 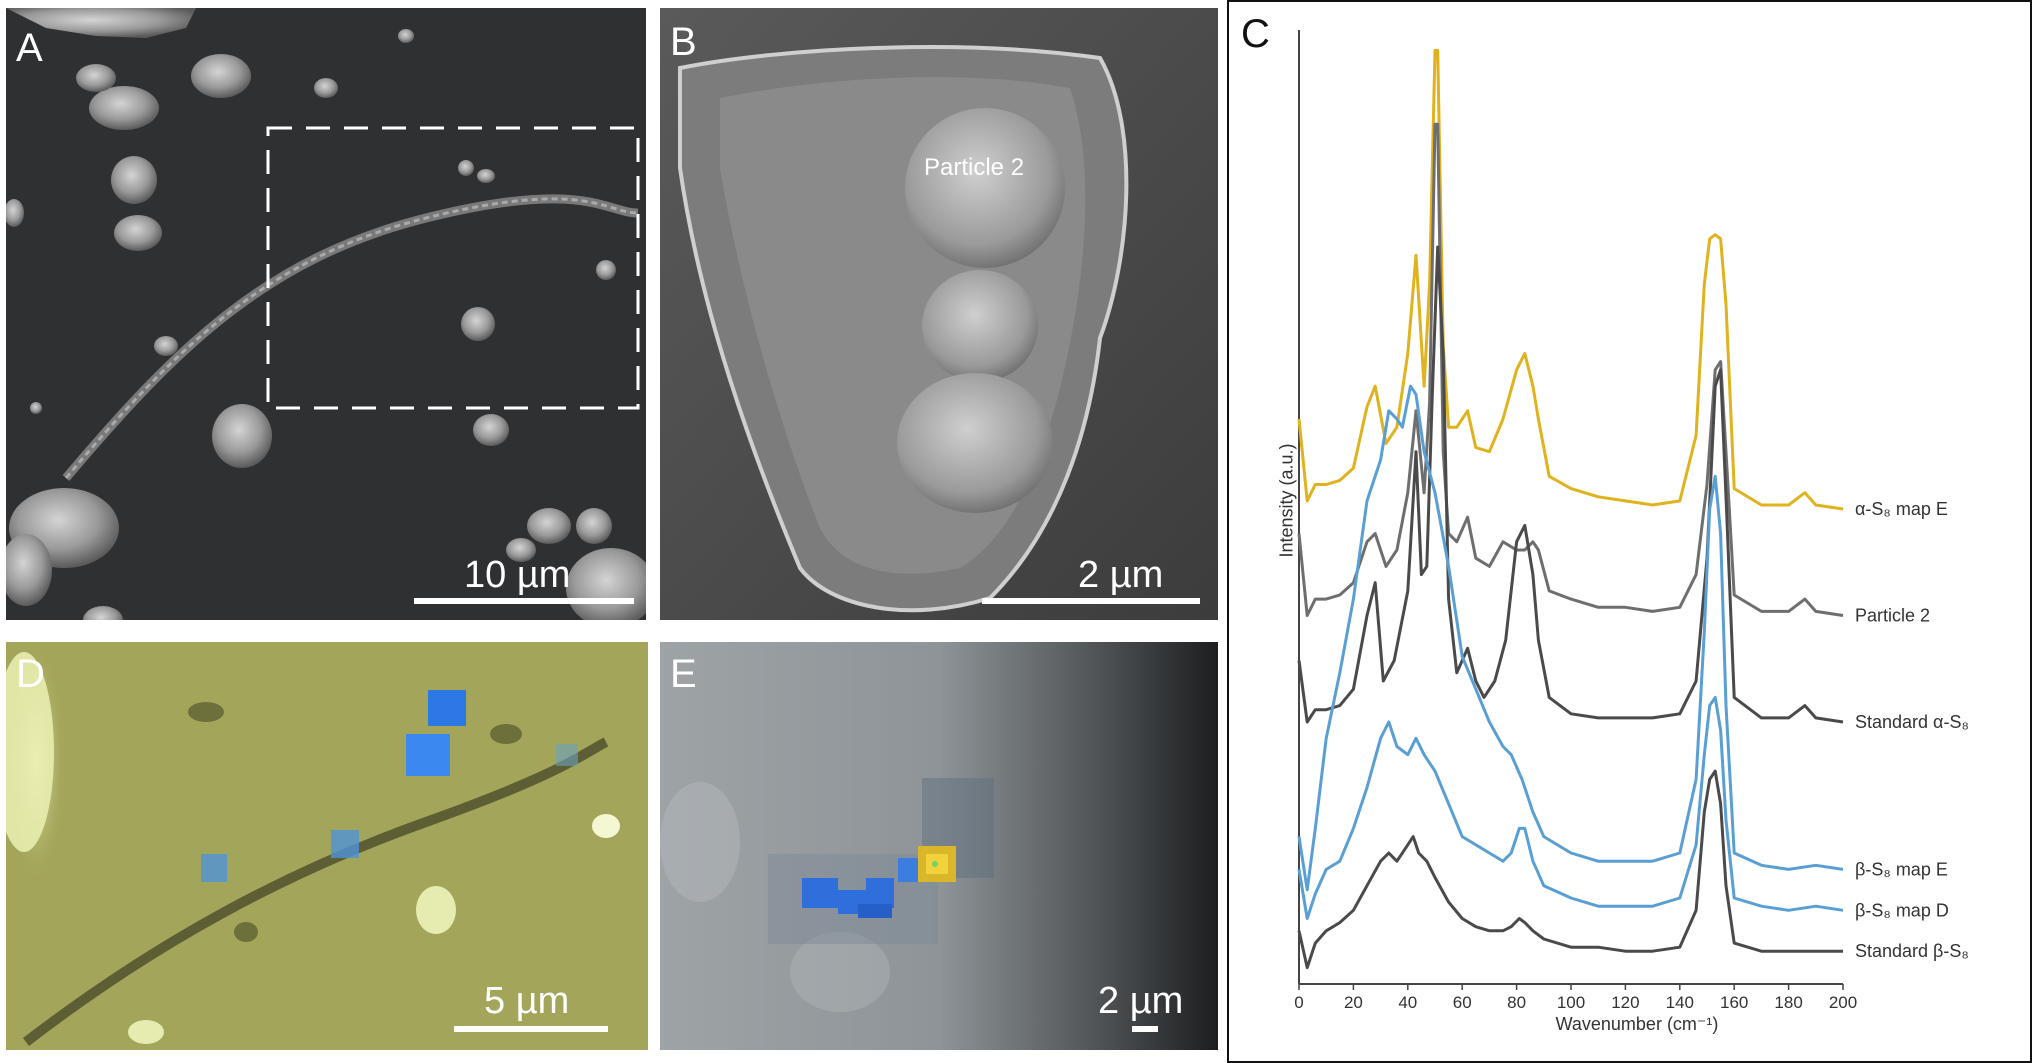 What do you see at coordinates (1912, 951) in the screenshot?
I see `series-label: Standard β-S₈` at bounding box center [1912, 951].